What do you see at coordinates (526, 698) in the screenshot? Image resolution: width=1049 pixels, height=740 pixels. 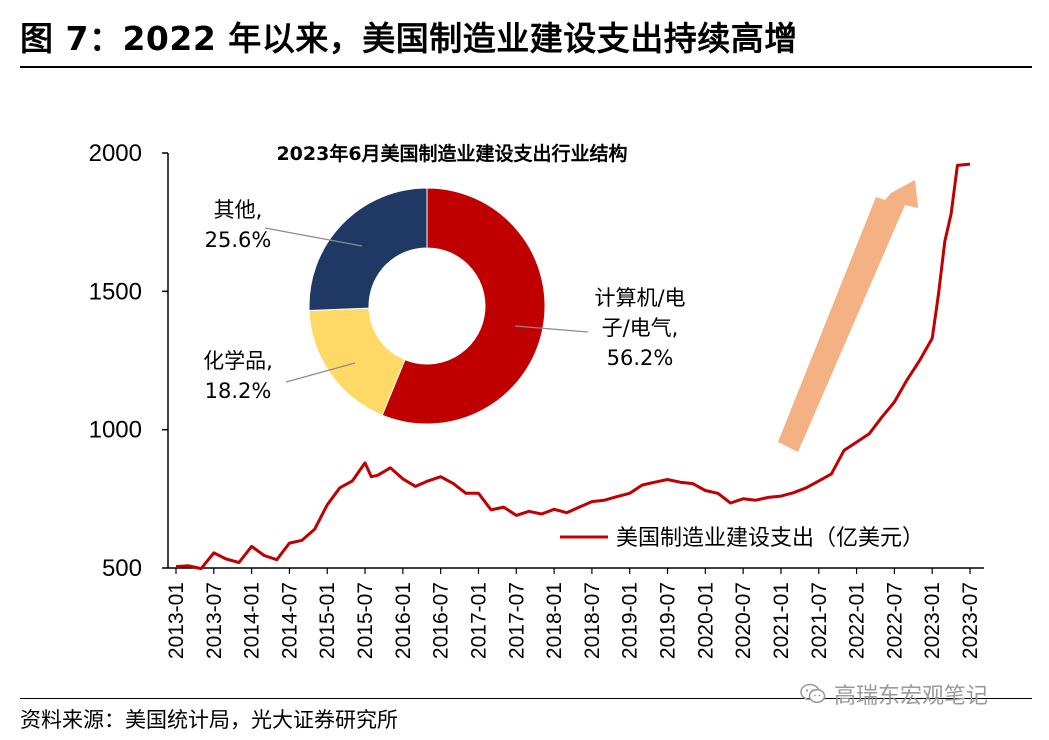 I see `footer-divider` at bounding box center [526, 698].